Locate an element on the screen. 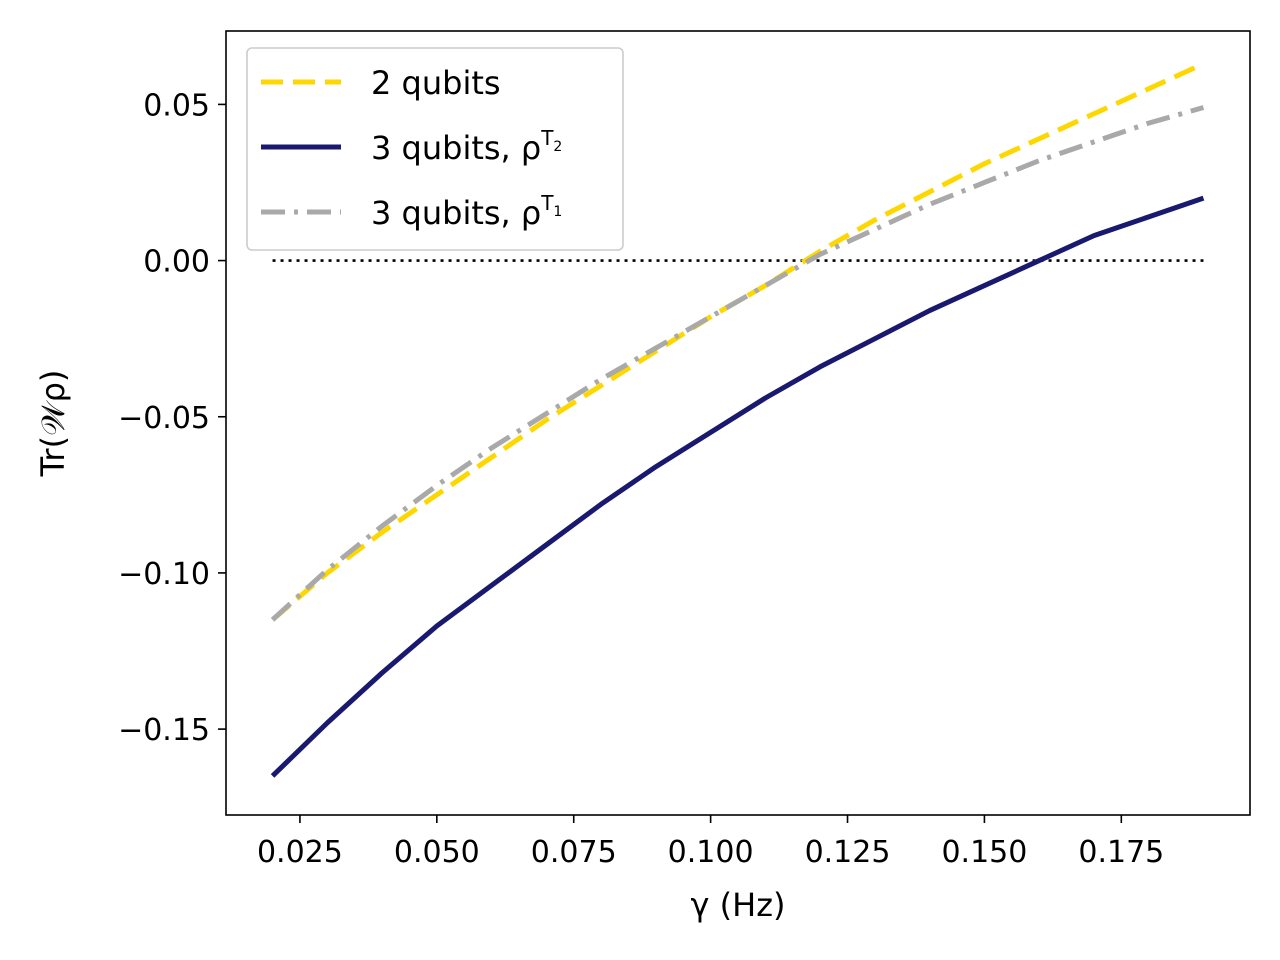  y-axis-label: Tr(𝒲ρ) is located at coordinates (53, 424).